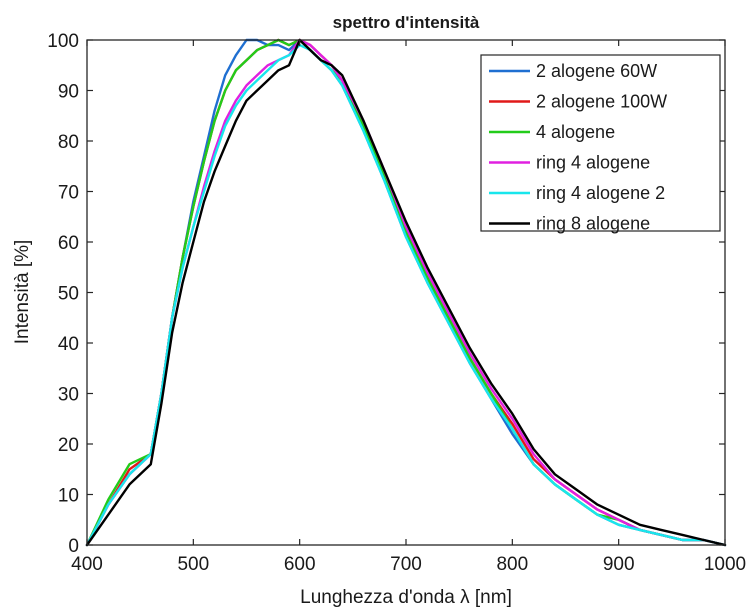 Image resolution: width=754 pixels, height=611 pixels. Describe the element at coordinates (63, 41) in the screenshot. I see `y-tick-label: 100` at that location.